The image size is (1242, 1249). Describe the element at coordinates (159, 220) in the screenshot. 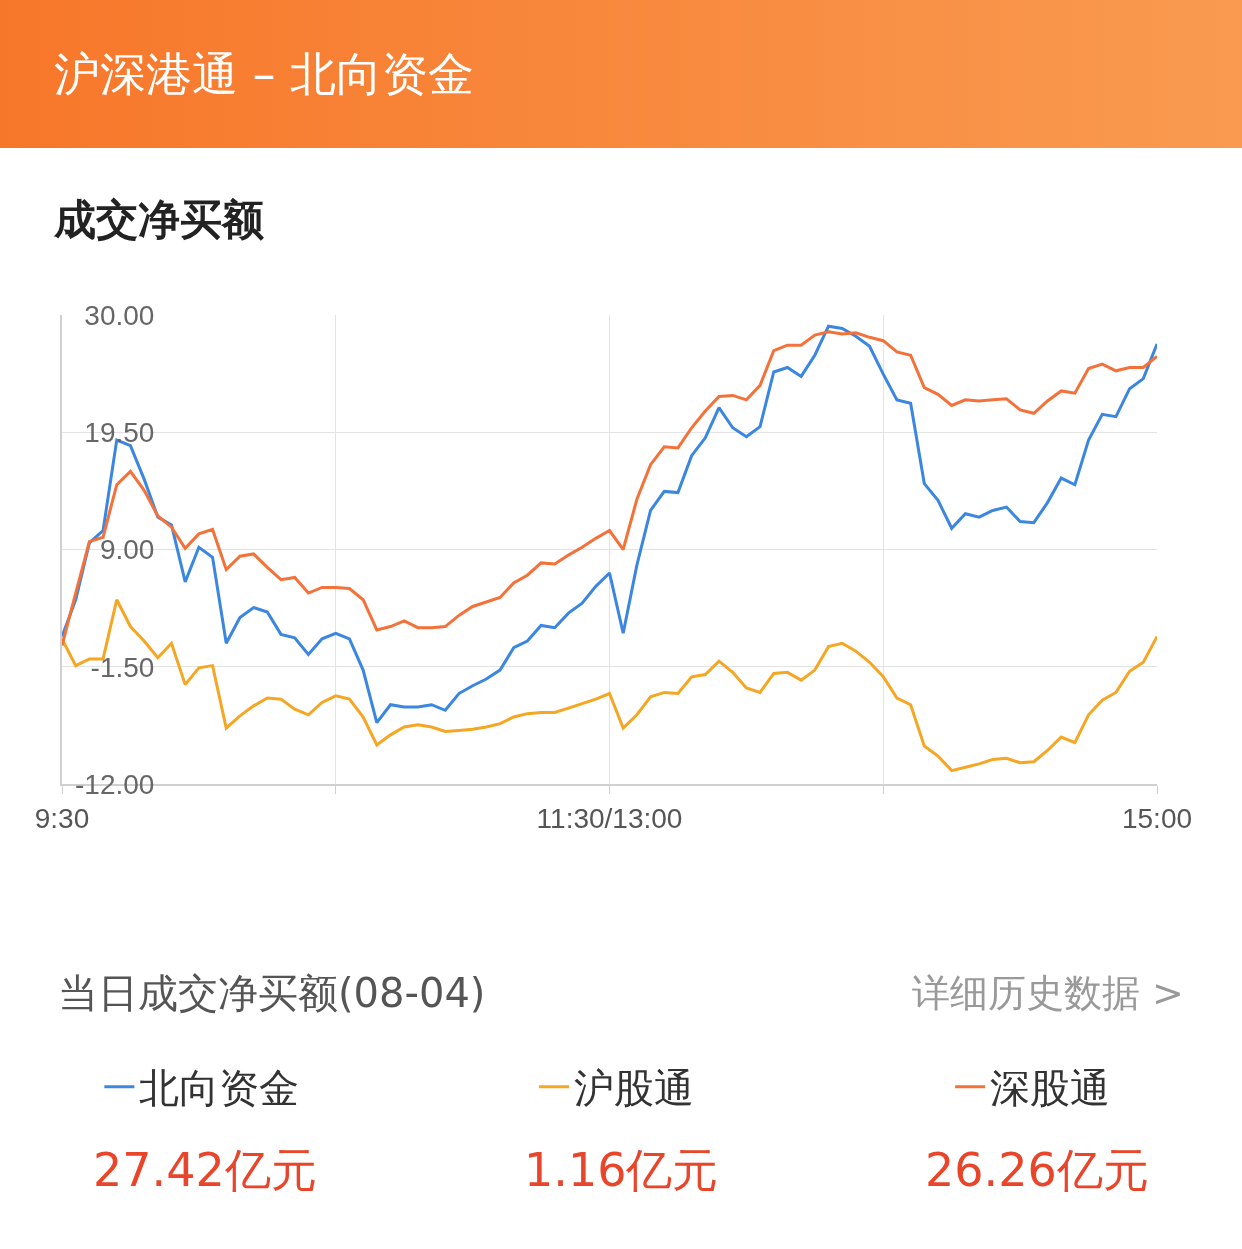

I see `chart-subtitle: 成交净买额` at that location.